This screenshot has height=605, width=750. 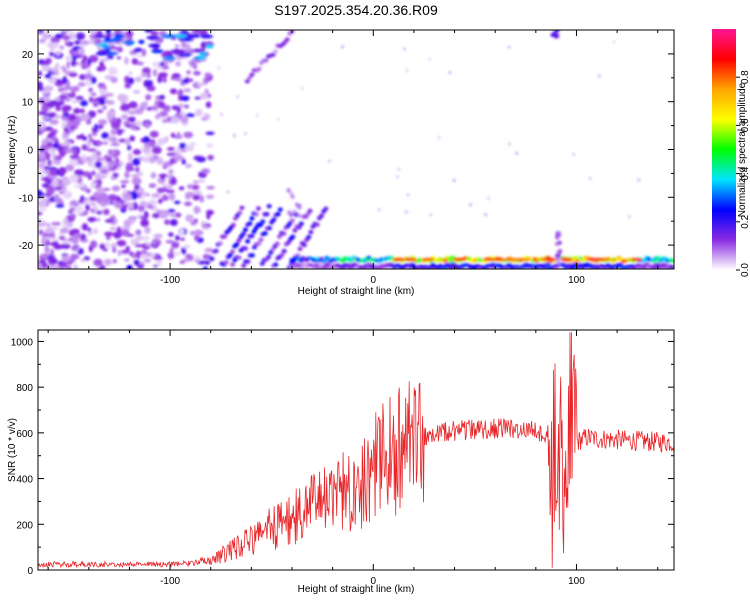 What do you see at coordinates (745, 173) in the screenshot?
I see `colorbar-tick-label: 0.4` at bounding box center [745, 173].